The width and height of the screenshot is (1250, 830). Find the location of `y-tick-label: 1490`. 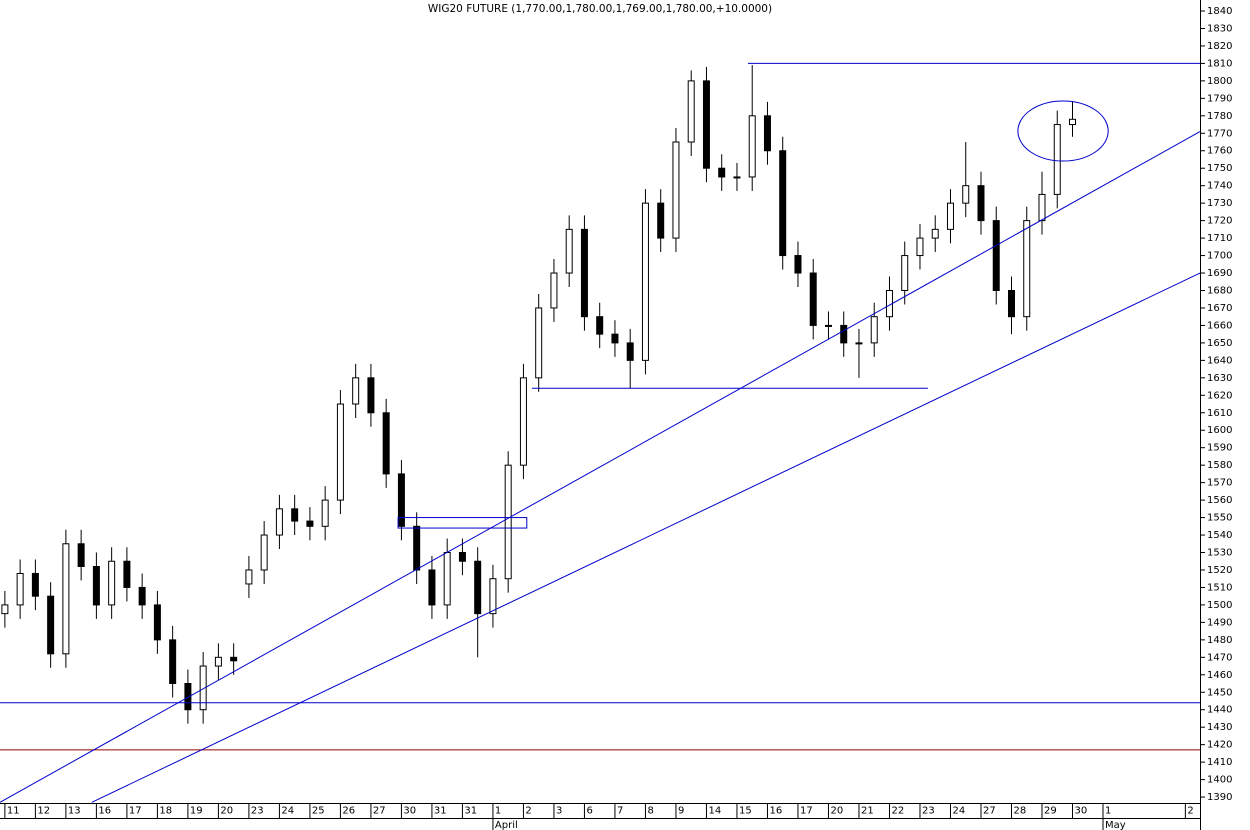

y-tick-label: 1490 is located at coordinates (1219, 622).